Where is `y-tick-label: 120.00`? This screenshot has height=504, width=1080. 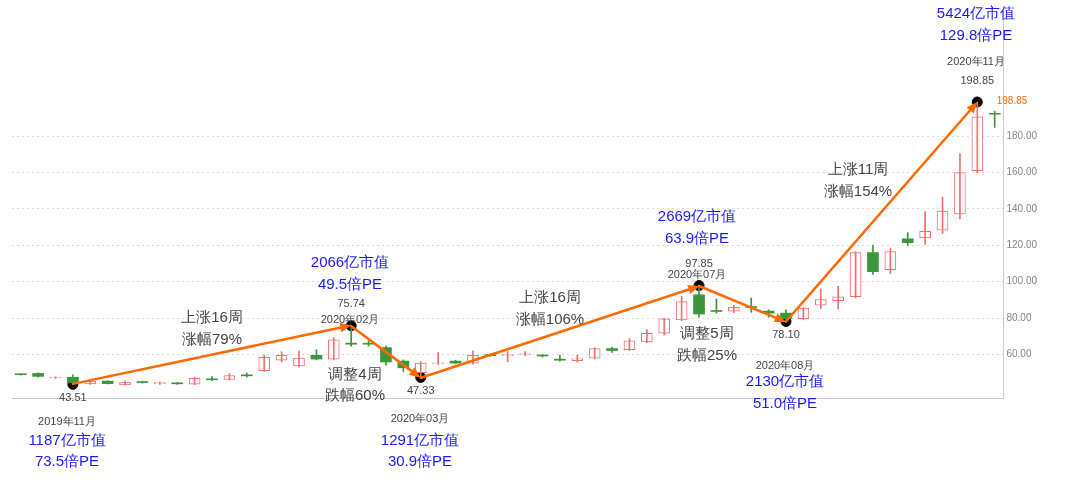 y-tick-label: 120.00 is located at coordinates (1022, 245).